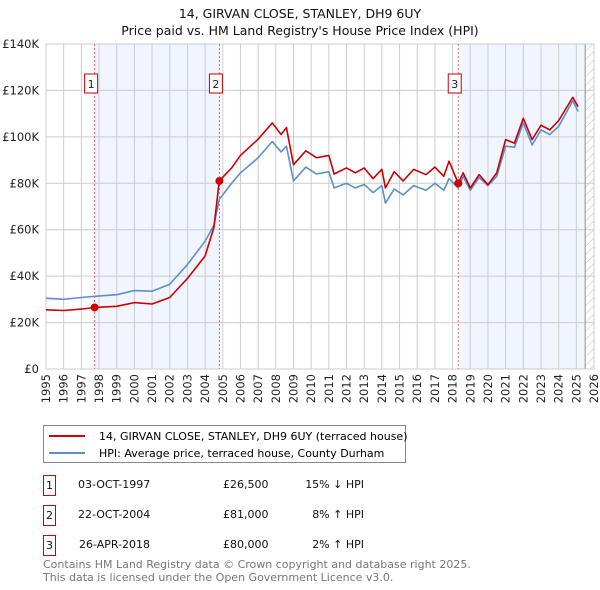 The image size is (600, 590). What do you see at coordinates (347, 388) in the screenshot?
I see `x-tick-label: 2012` at bounding box center [347, 388].